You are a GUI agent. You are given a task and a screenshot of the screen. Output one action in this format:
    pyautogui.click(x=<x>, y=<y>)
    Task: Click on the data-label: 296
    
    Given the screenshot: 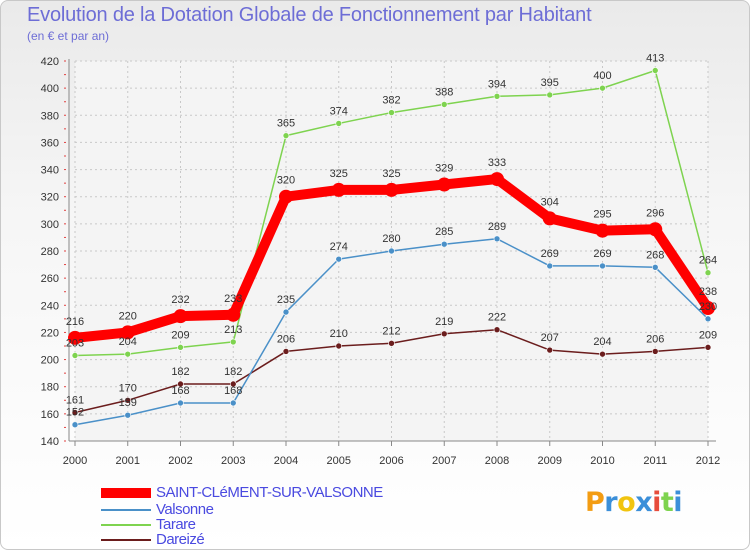 What is the action you would take?
    pyautogui.click(x=655, y=213)
    